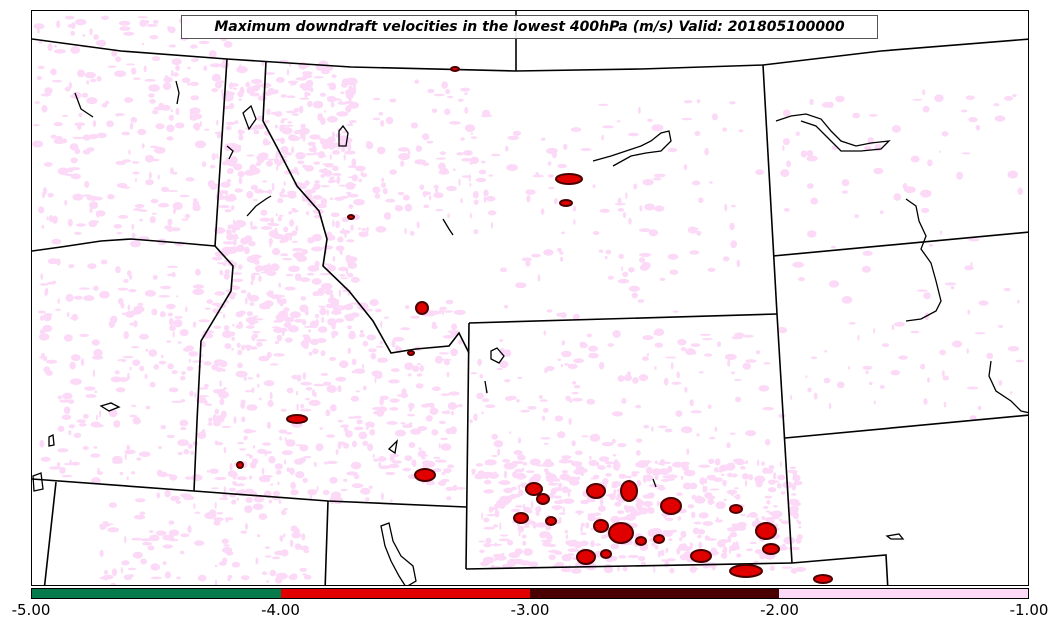 The width and height of the screenshot is (1060, 633). Describe the element at coordinates (467, 446) in the screenshot. I see `wyoming-west-border` at that location.